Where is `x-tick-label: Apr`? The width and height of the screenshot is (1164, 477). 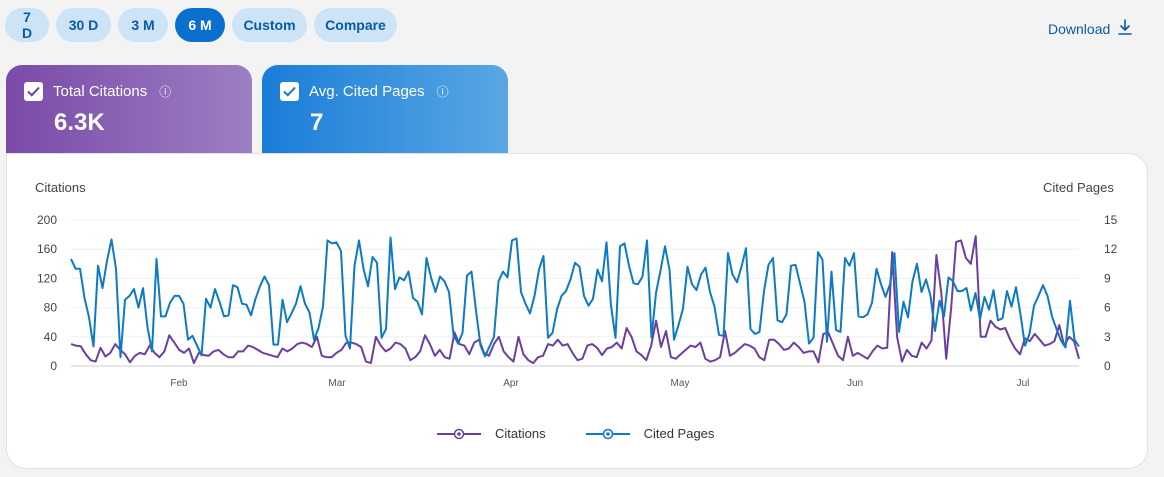 x-tick-label: Apr is located at coordinates (511, 383).